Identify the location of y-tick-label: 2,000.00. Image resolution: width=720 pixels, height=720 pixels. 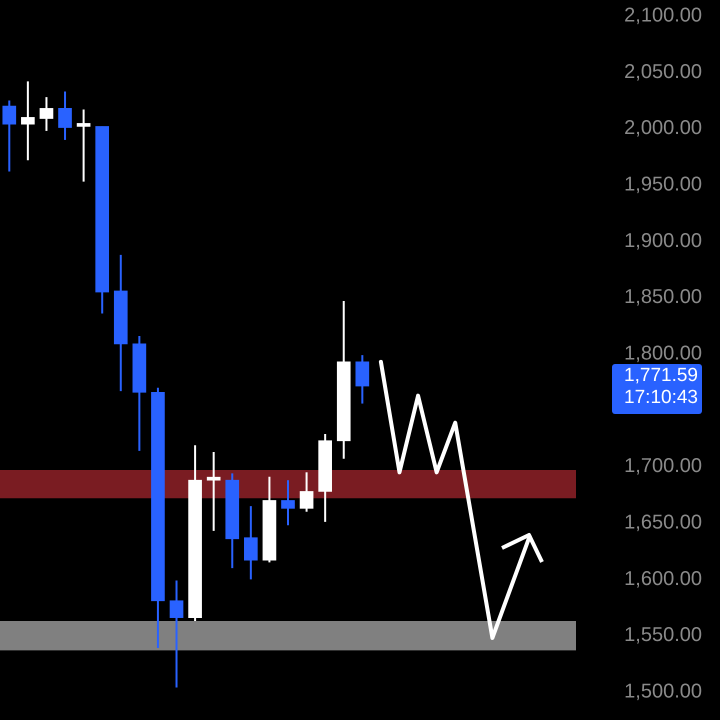
(663, 128).